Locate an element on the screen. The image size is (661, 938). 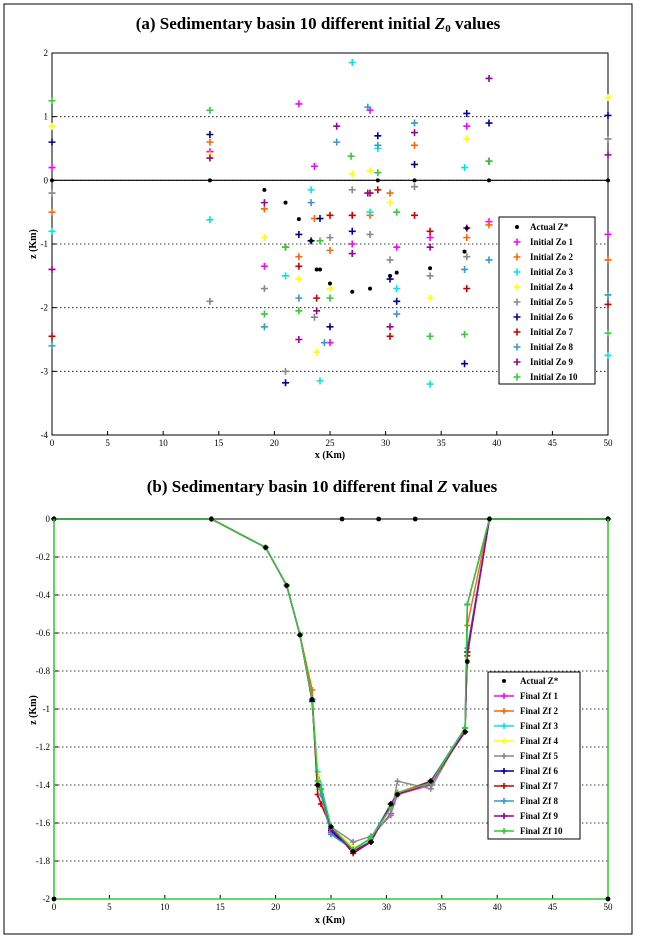
panel-a-y-tick-label: -2 is located at coordinates (45, 308).